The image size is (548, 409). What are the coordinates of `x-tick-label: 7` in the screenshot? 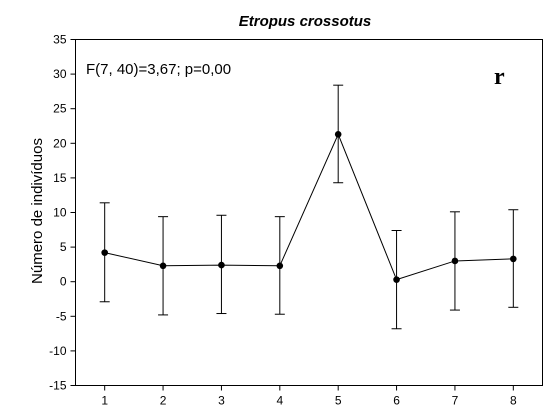 It's located at (455, 401).